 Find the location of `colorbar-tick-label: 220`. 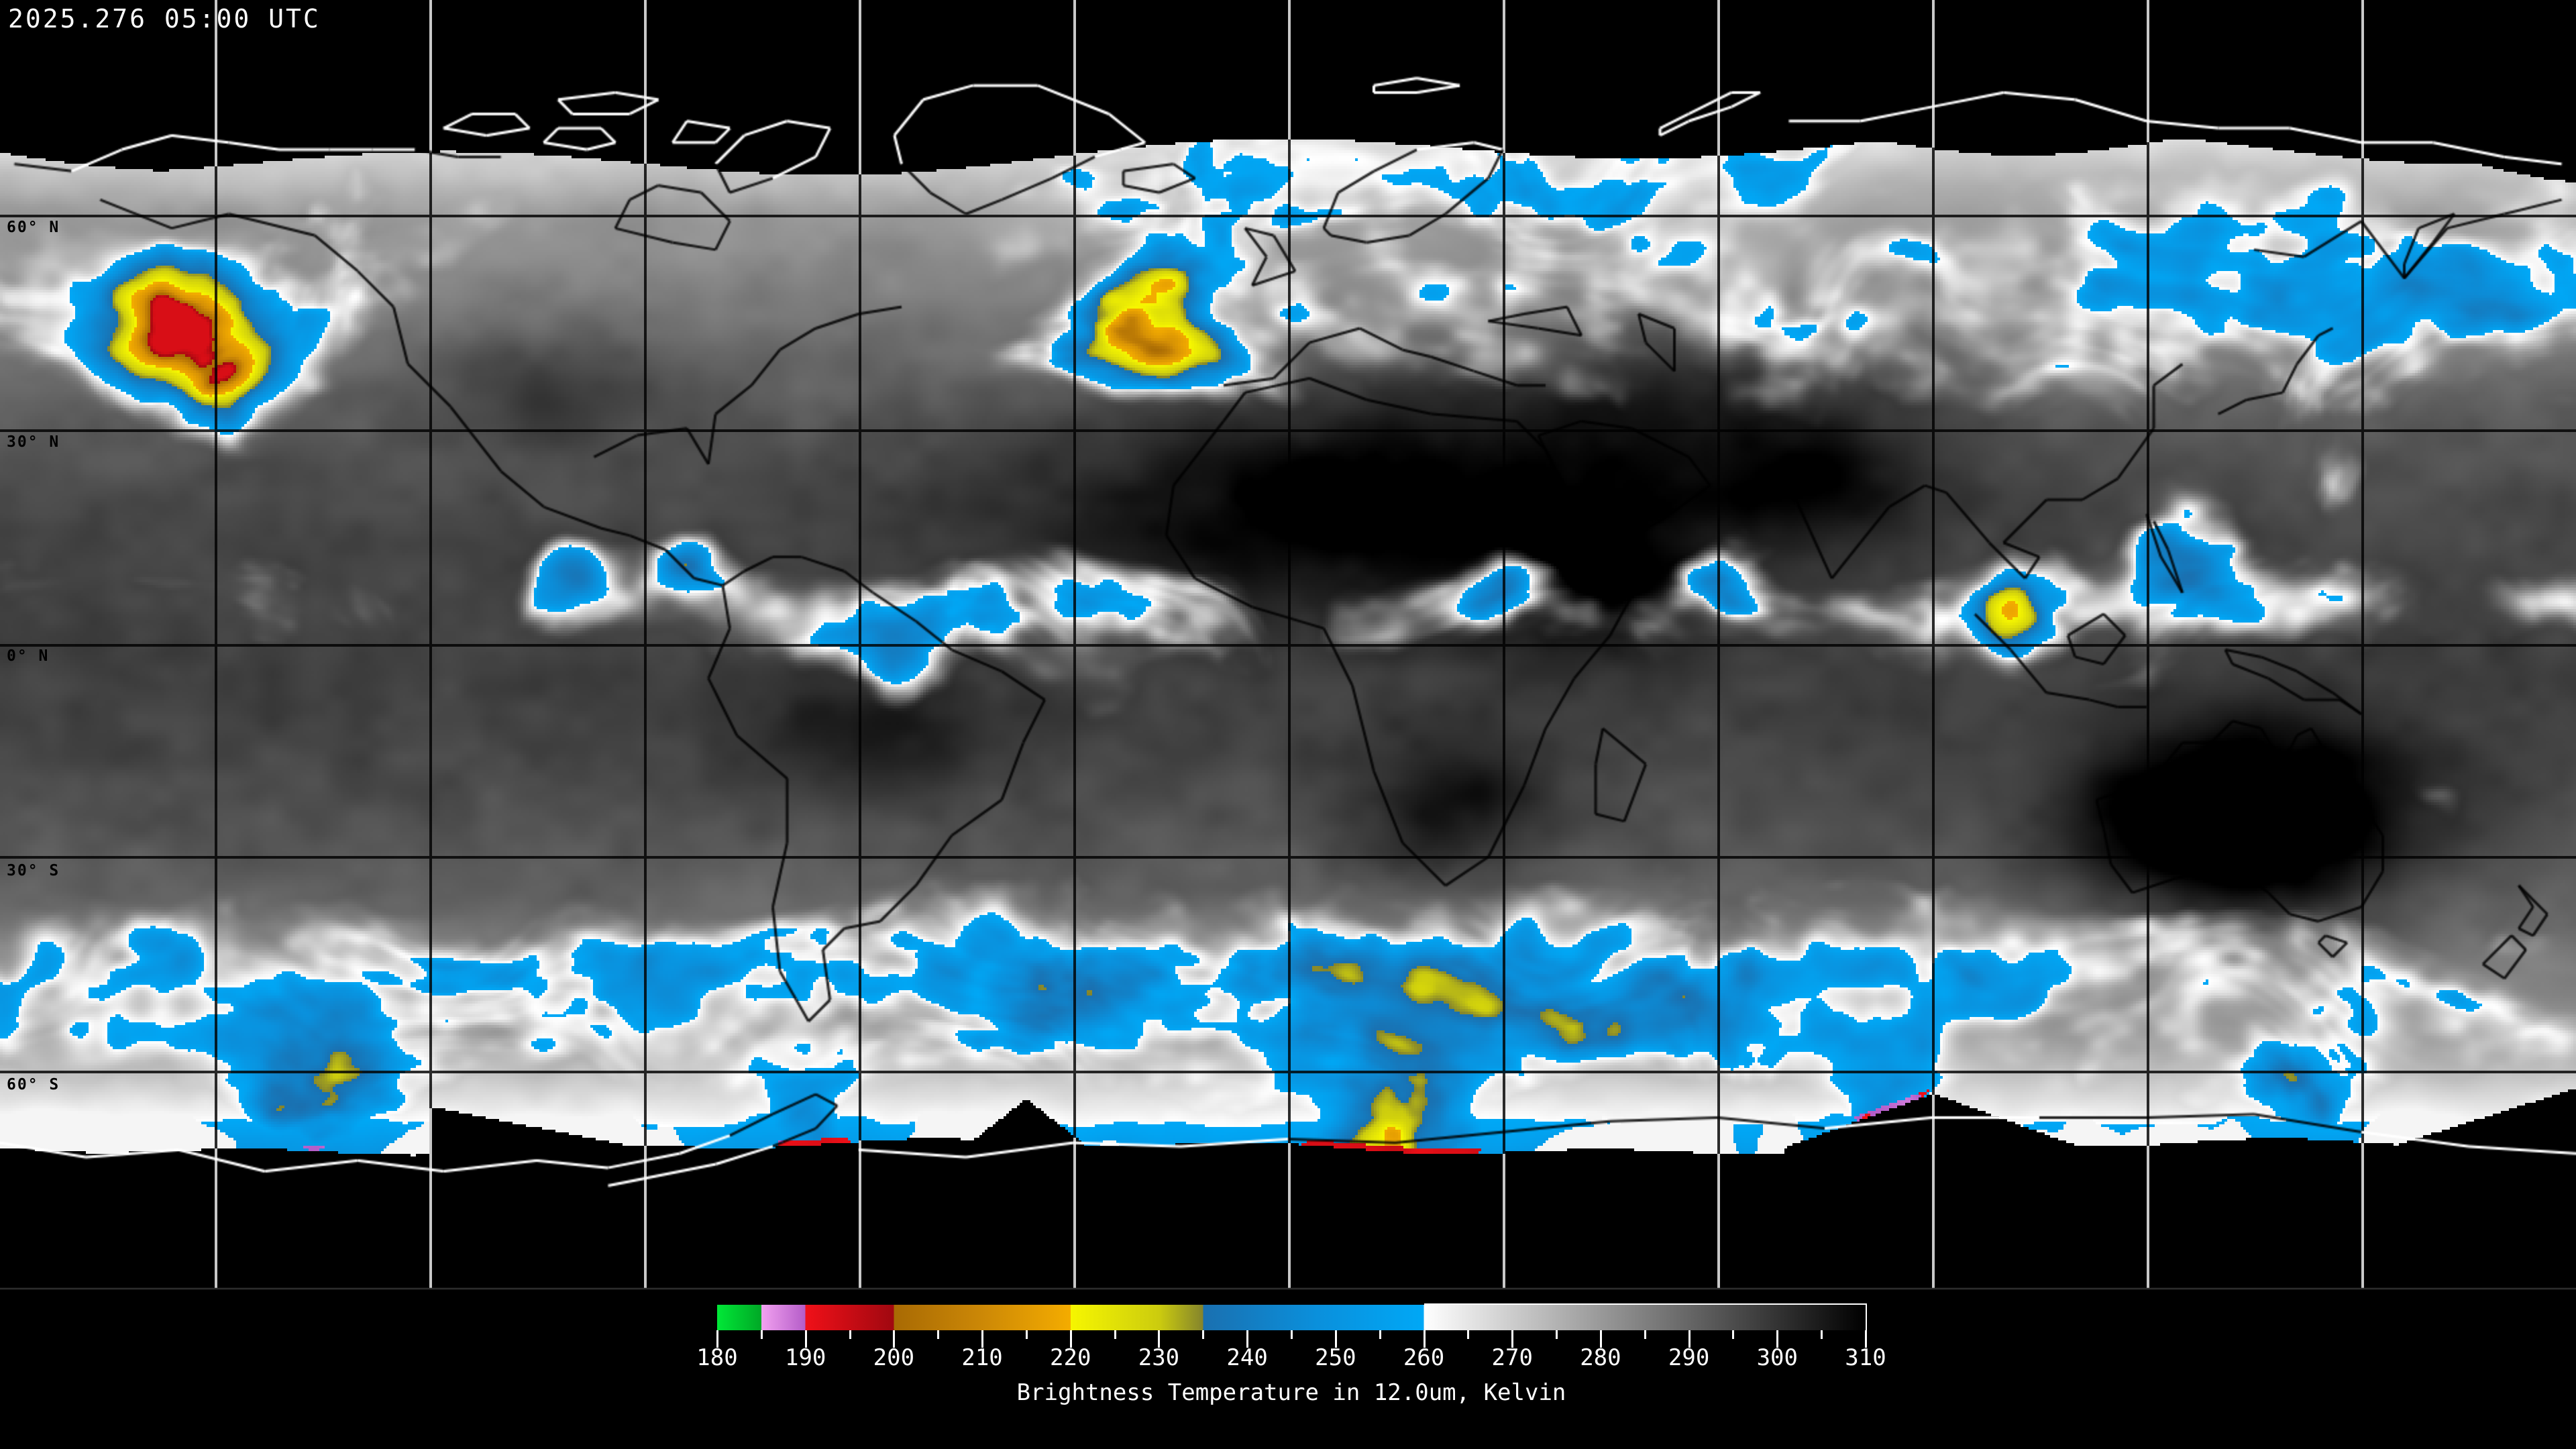

colorbar-tick-label: 220 is located at coordinates (1070, 1357).